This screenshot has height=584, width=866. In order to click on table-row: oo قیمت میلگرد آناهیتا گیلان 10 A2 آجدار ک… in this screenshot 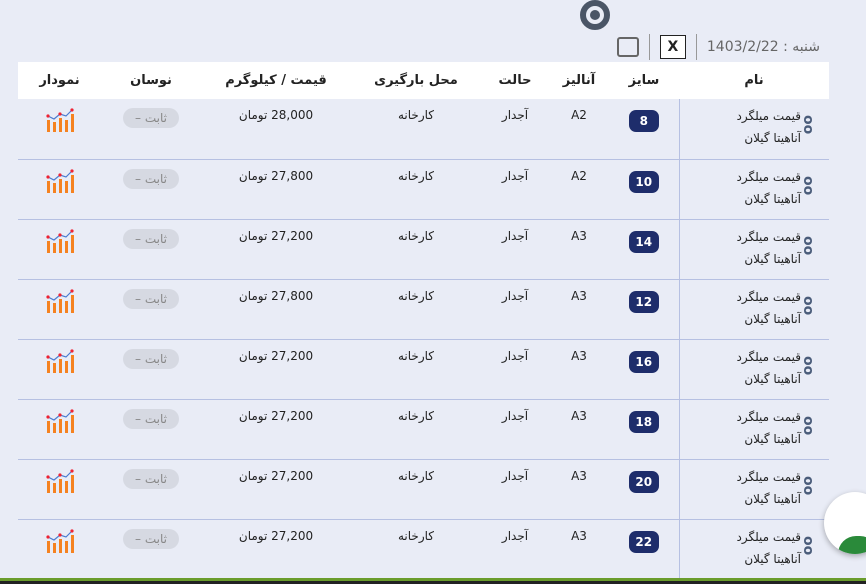, I will do `click(423, 189)`.